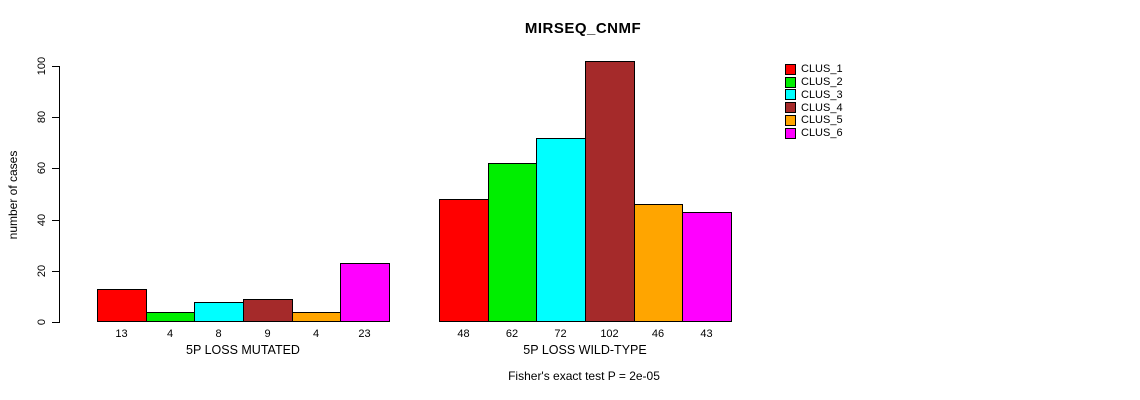 The width and height of the screenshot is (1140, 400). I want to click on legend-label: CLUS_4, so click(822, 107).